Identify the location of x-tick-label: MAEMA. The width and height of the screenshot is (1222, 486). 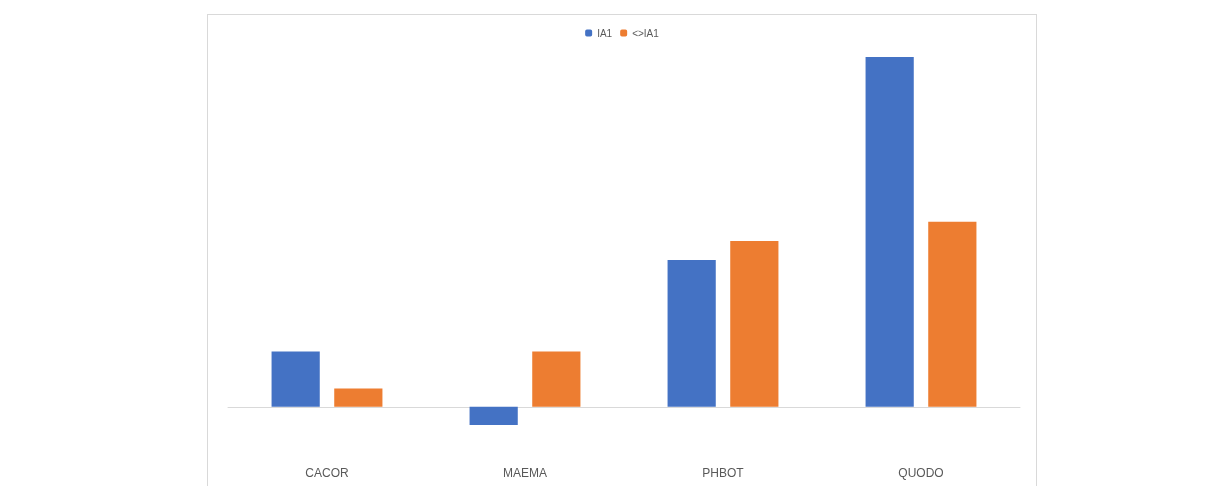
(525, 473).